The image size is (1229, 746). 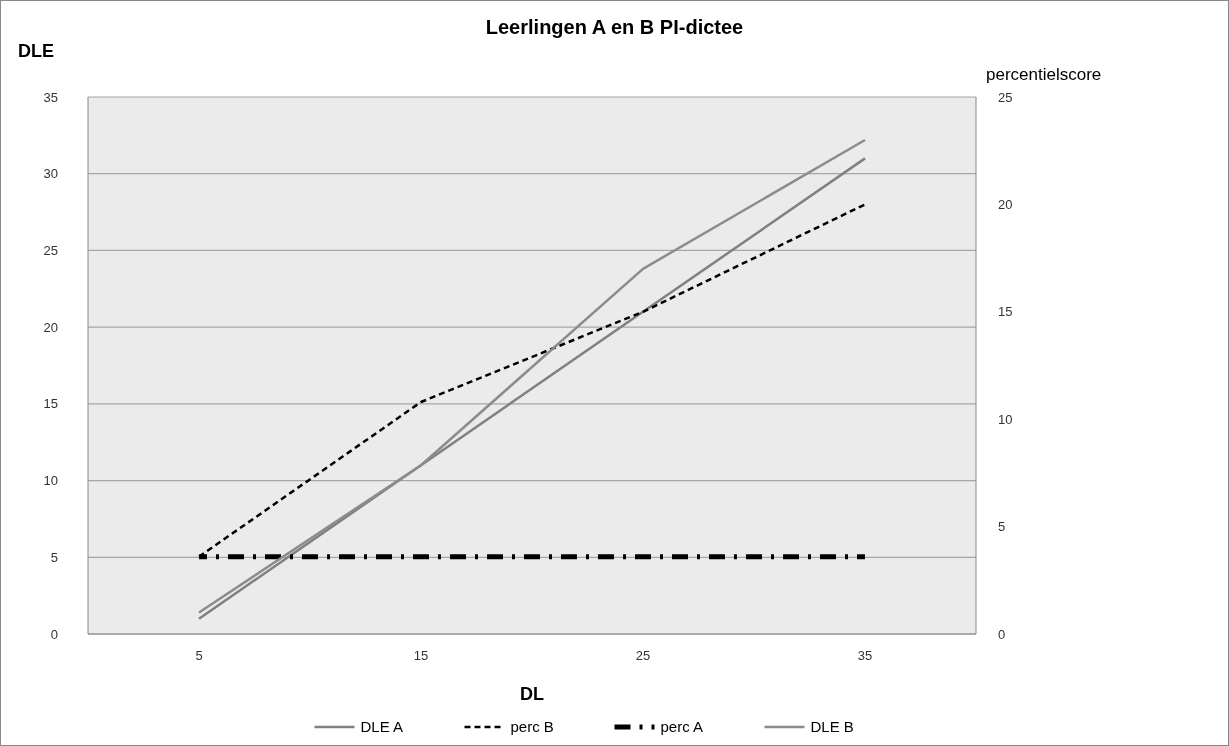 I want to click on y-tick-label: 10, so click(x=50, y=481).